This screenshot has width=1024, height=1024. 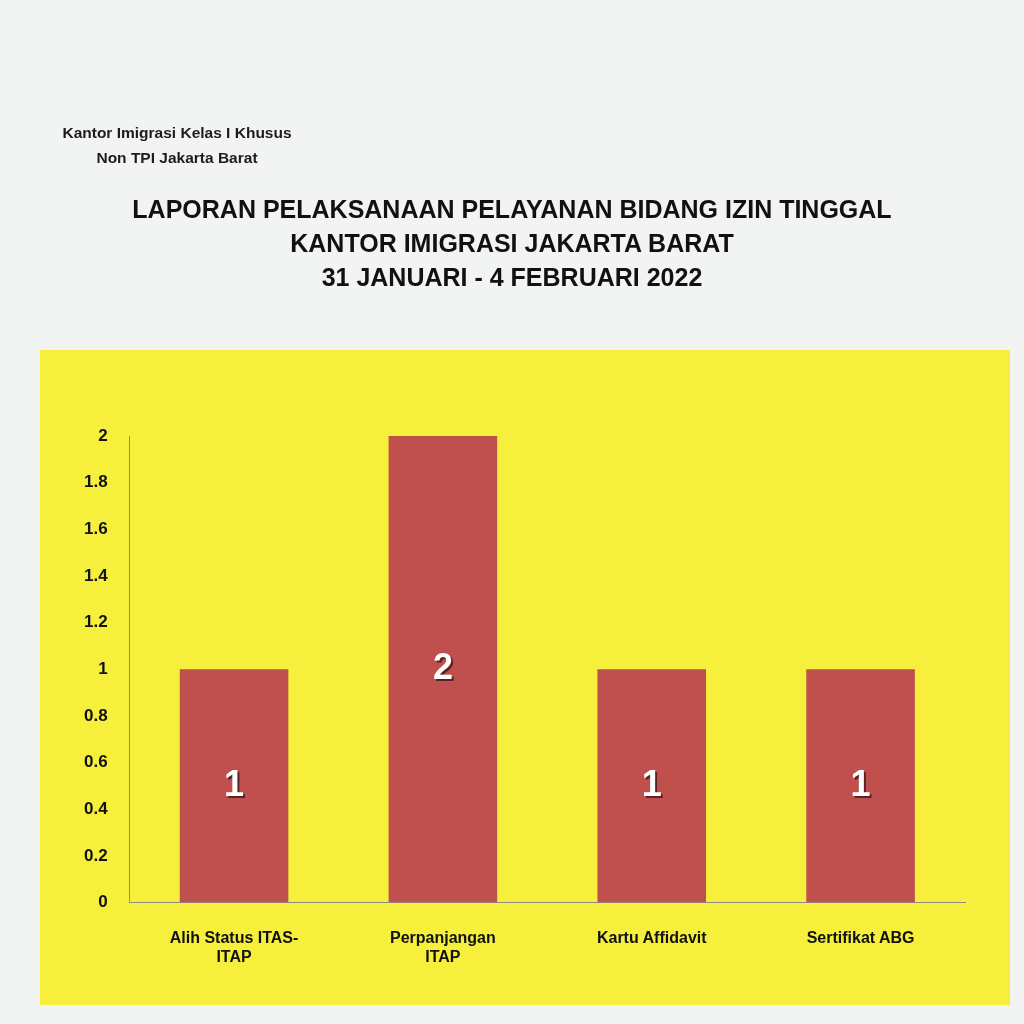 I want to click on chart-title: LAPORAN PELAKSANAAN PELAYANAN BIDANG IZIN TINGGAL KANTOR IMIGRASI JAKARTA BARAT 31 JANUARI - 4 FEBRUARI 2022, so click(x=512, y=243).